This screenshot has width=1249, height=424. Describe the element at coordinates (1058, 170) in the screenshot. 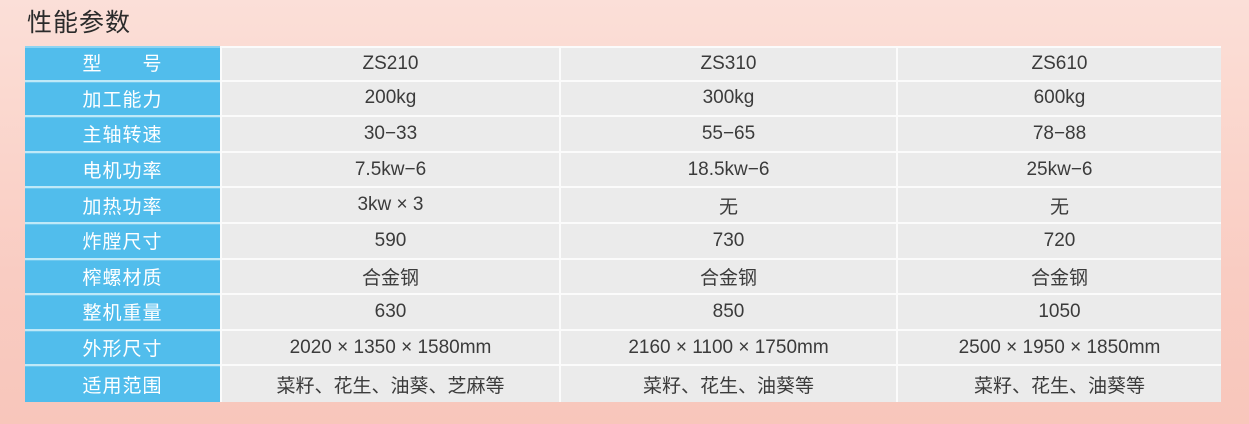

I see `cell-motor-power-zs610: 25kw−6` at that location.